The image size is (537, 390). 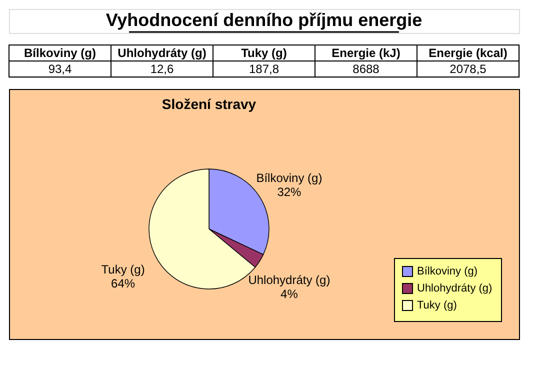 What do you see at coordinates (437, 306) in the screenshot?
I see `legend-label: Tuky (g)` at bounding box center [437, 306].